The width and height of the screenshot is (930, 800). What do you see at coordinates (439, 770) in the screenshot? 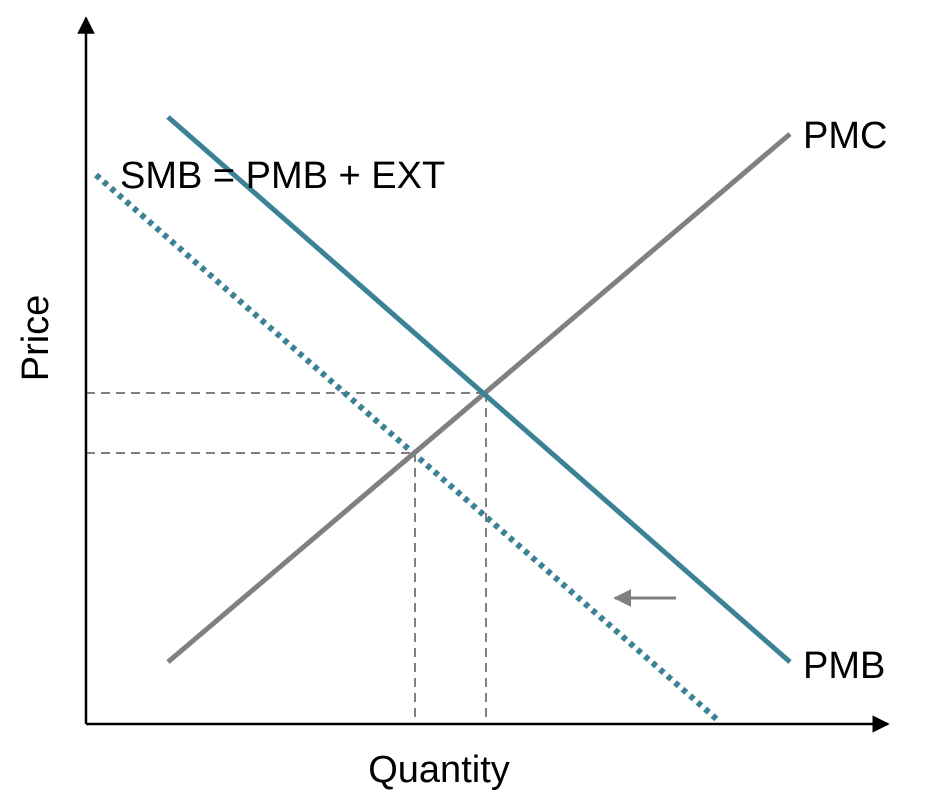
I see `x-axis-label: Quantity` at bounding box center [439, 770].